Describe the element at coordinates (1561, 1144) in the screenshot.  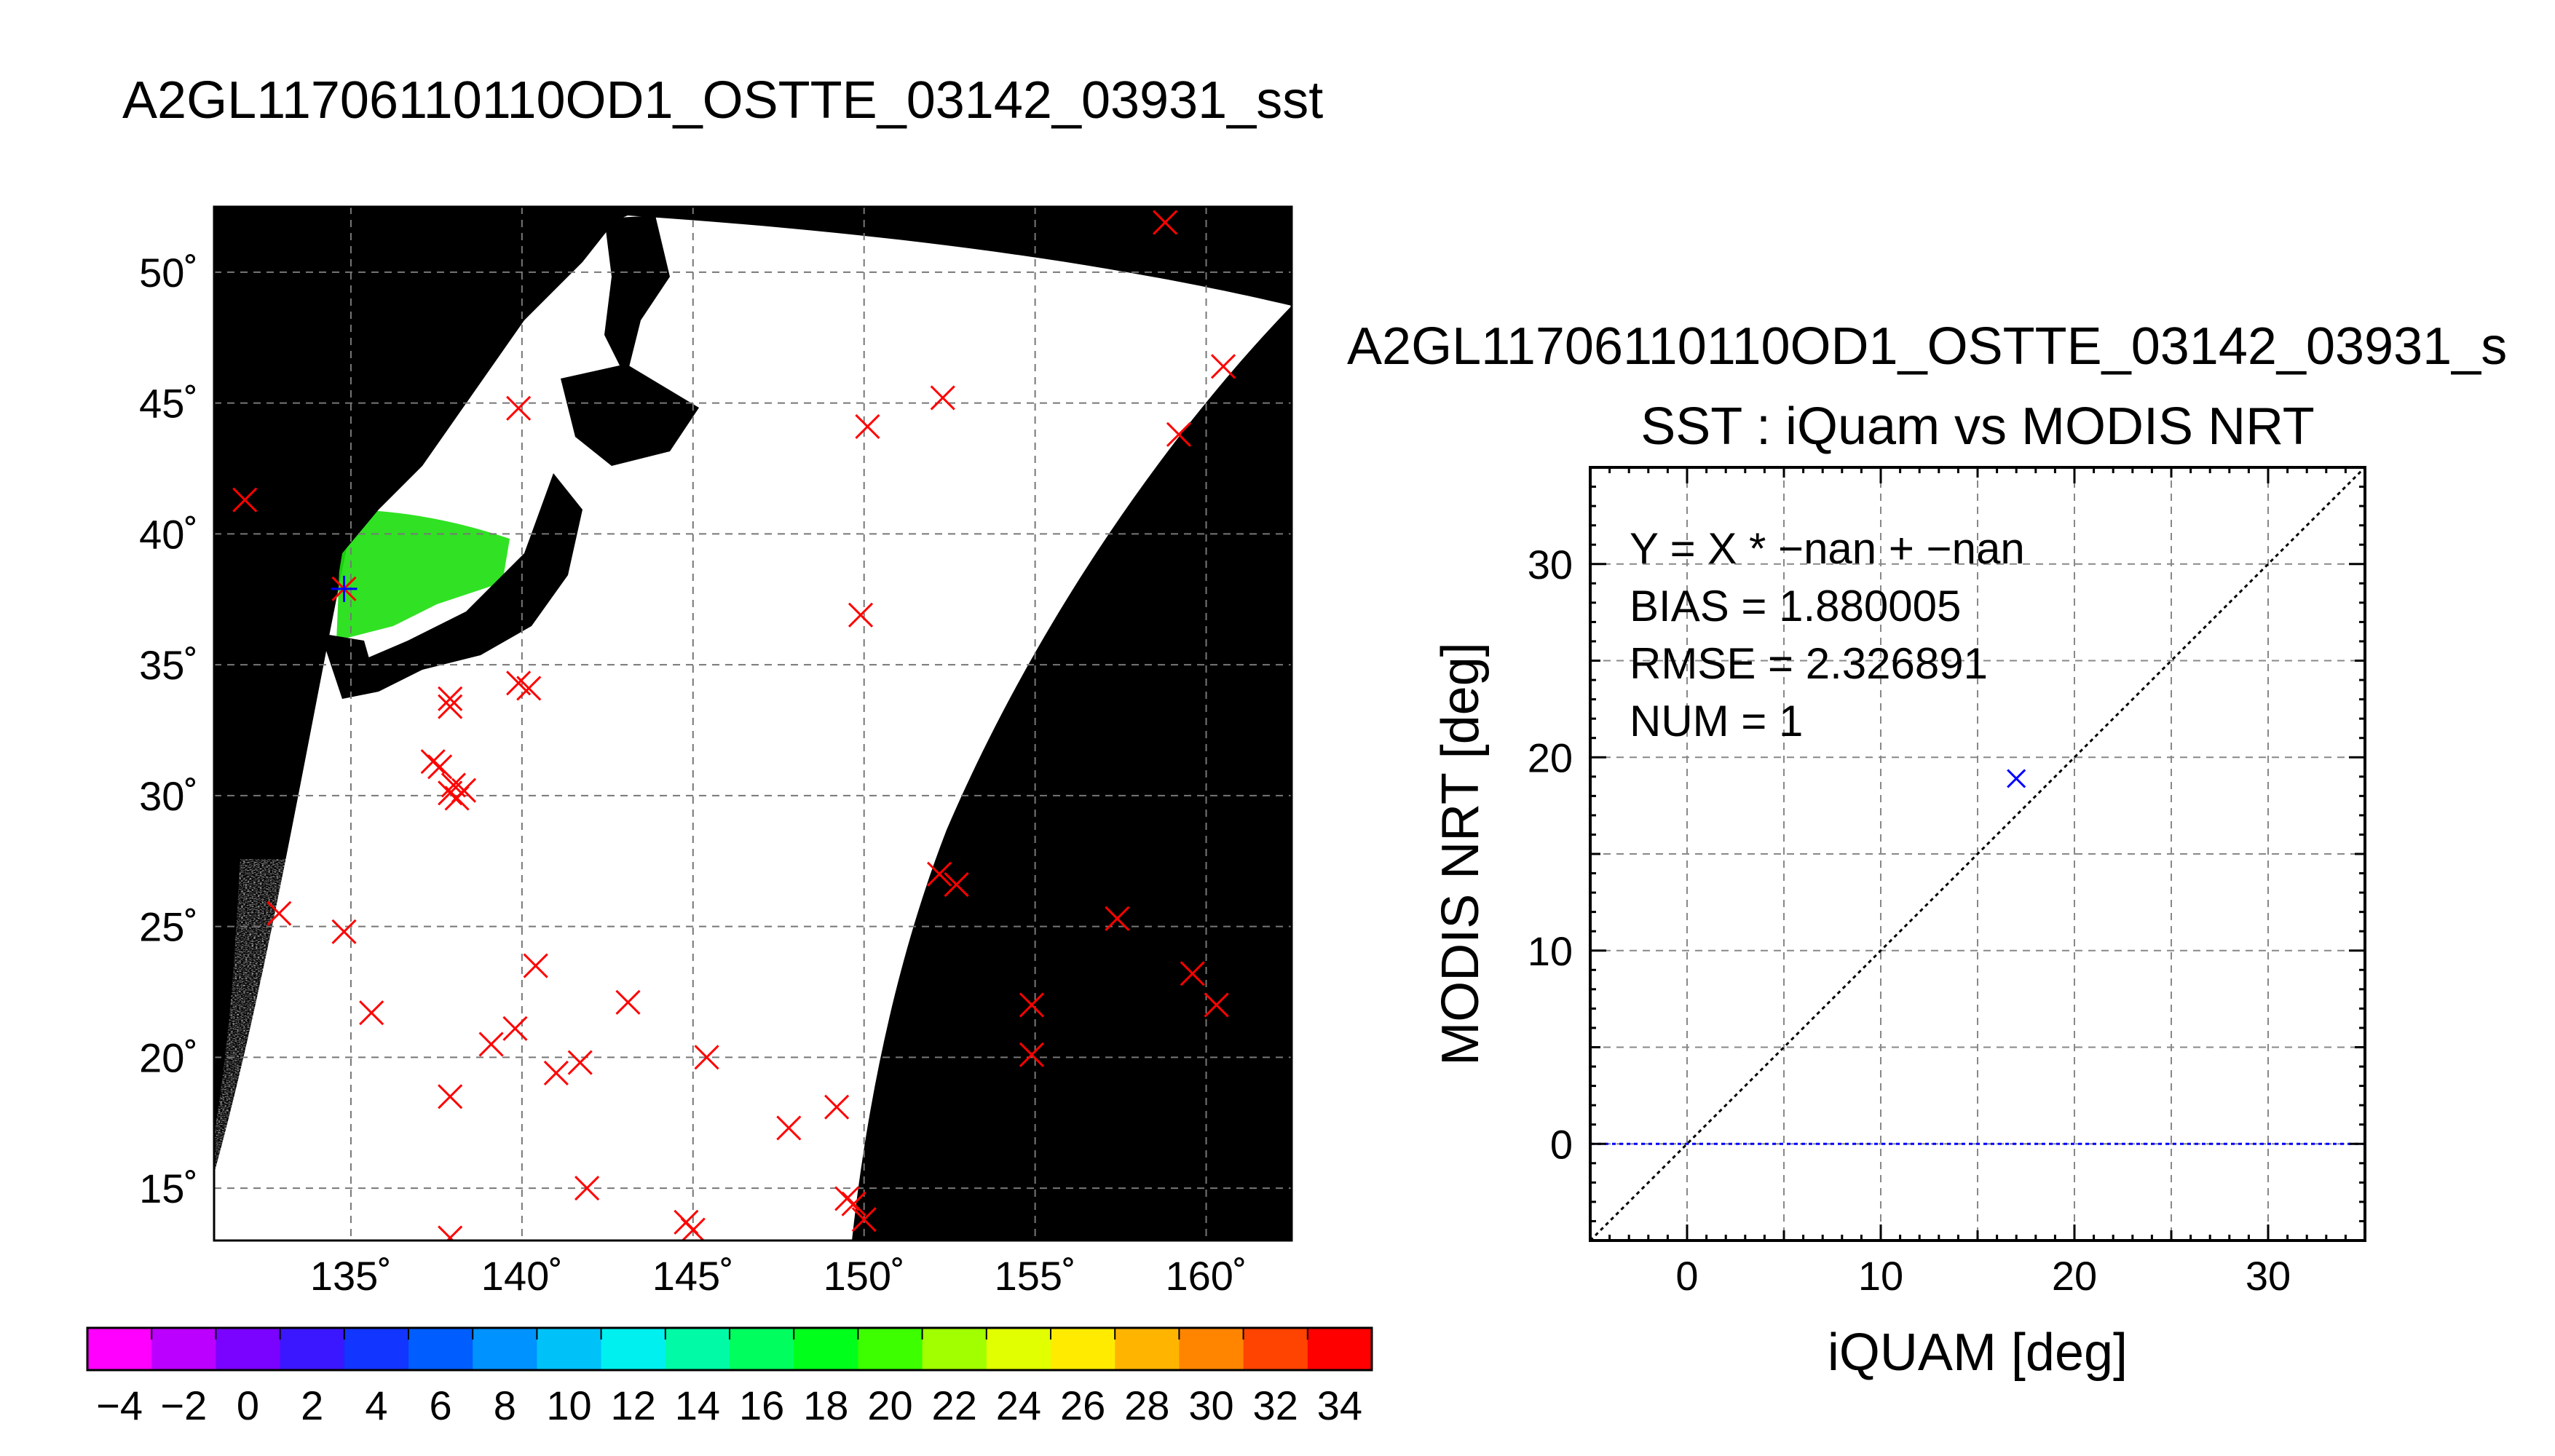
I see `y-tick-label: 0` at that location.